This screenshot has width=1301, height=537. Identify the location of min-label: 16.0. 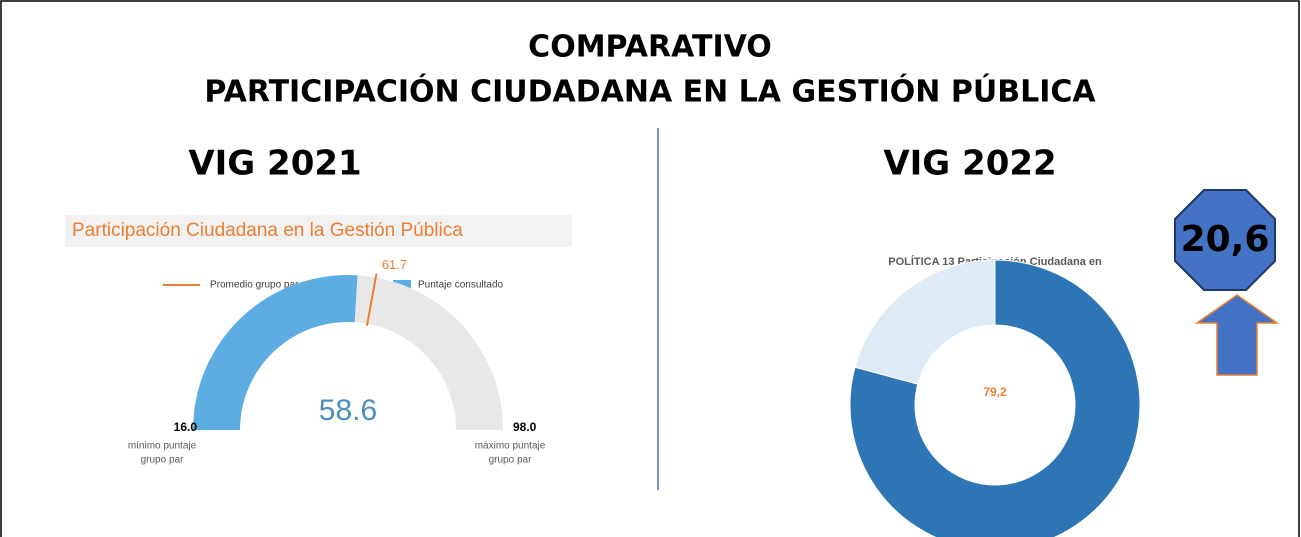
(186, 427).